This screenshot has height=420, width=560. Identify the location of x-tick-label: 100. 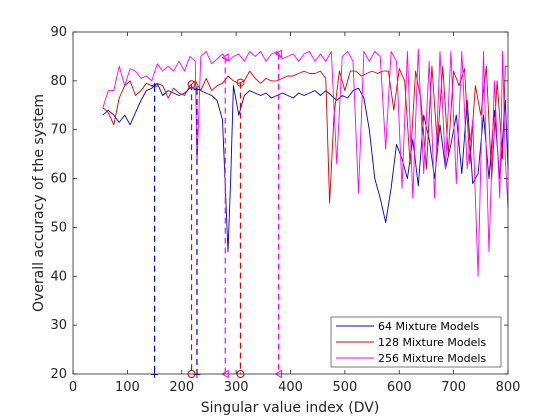
(127, 387).